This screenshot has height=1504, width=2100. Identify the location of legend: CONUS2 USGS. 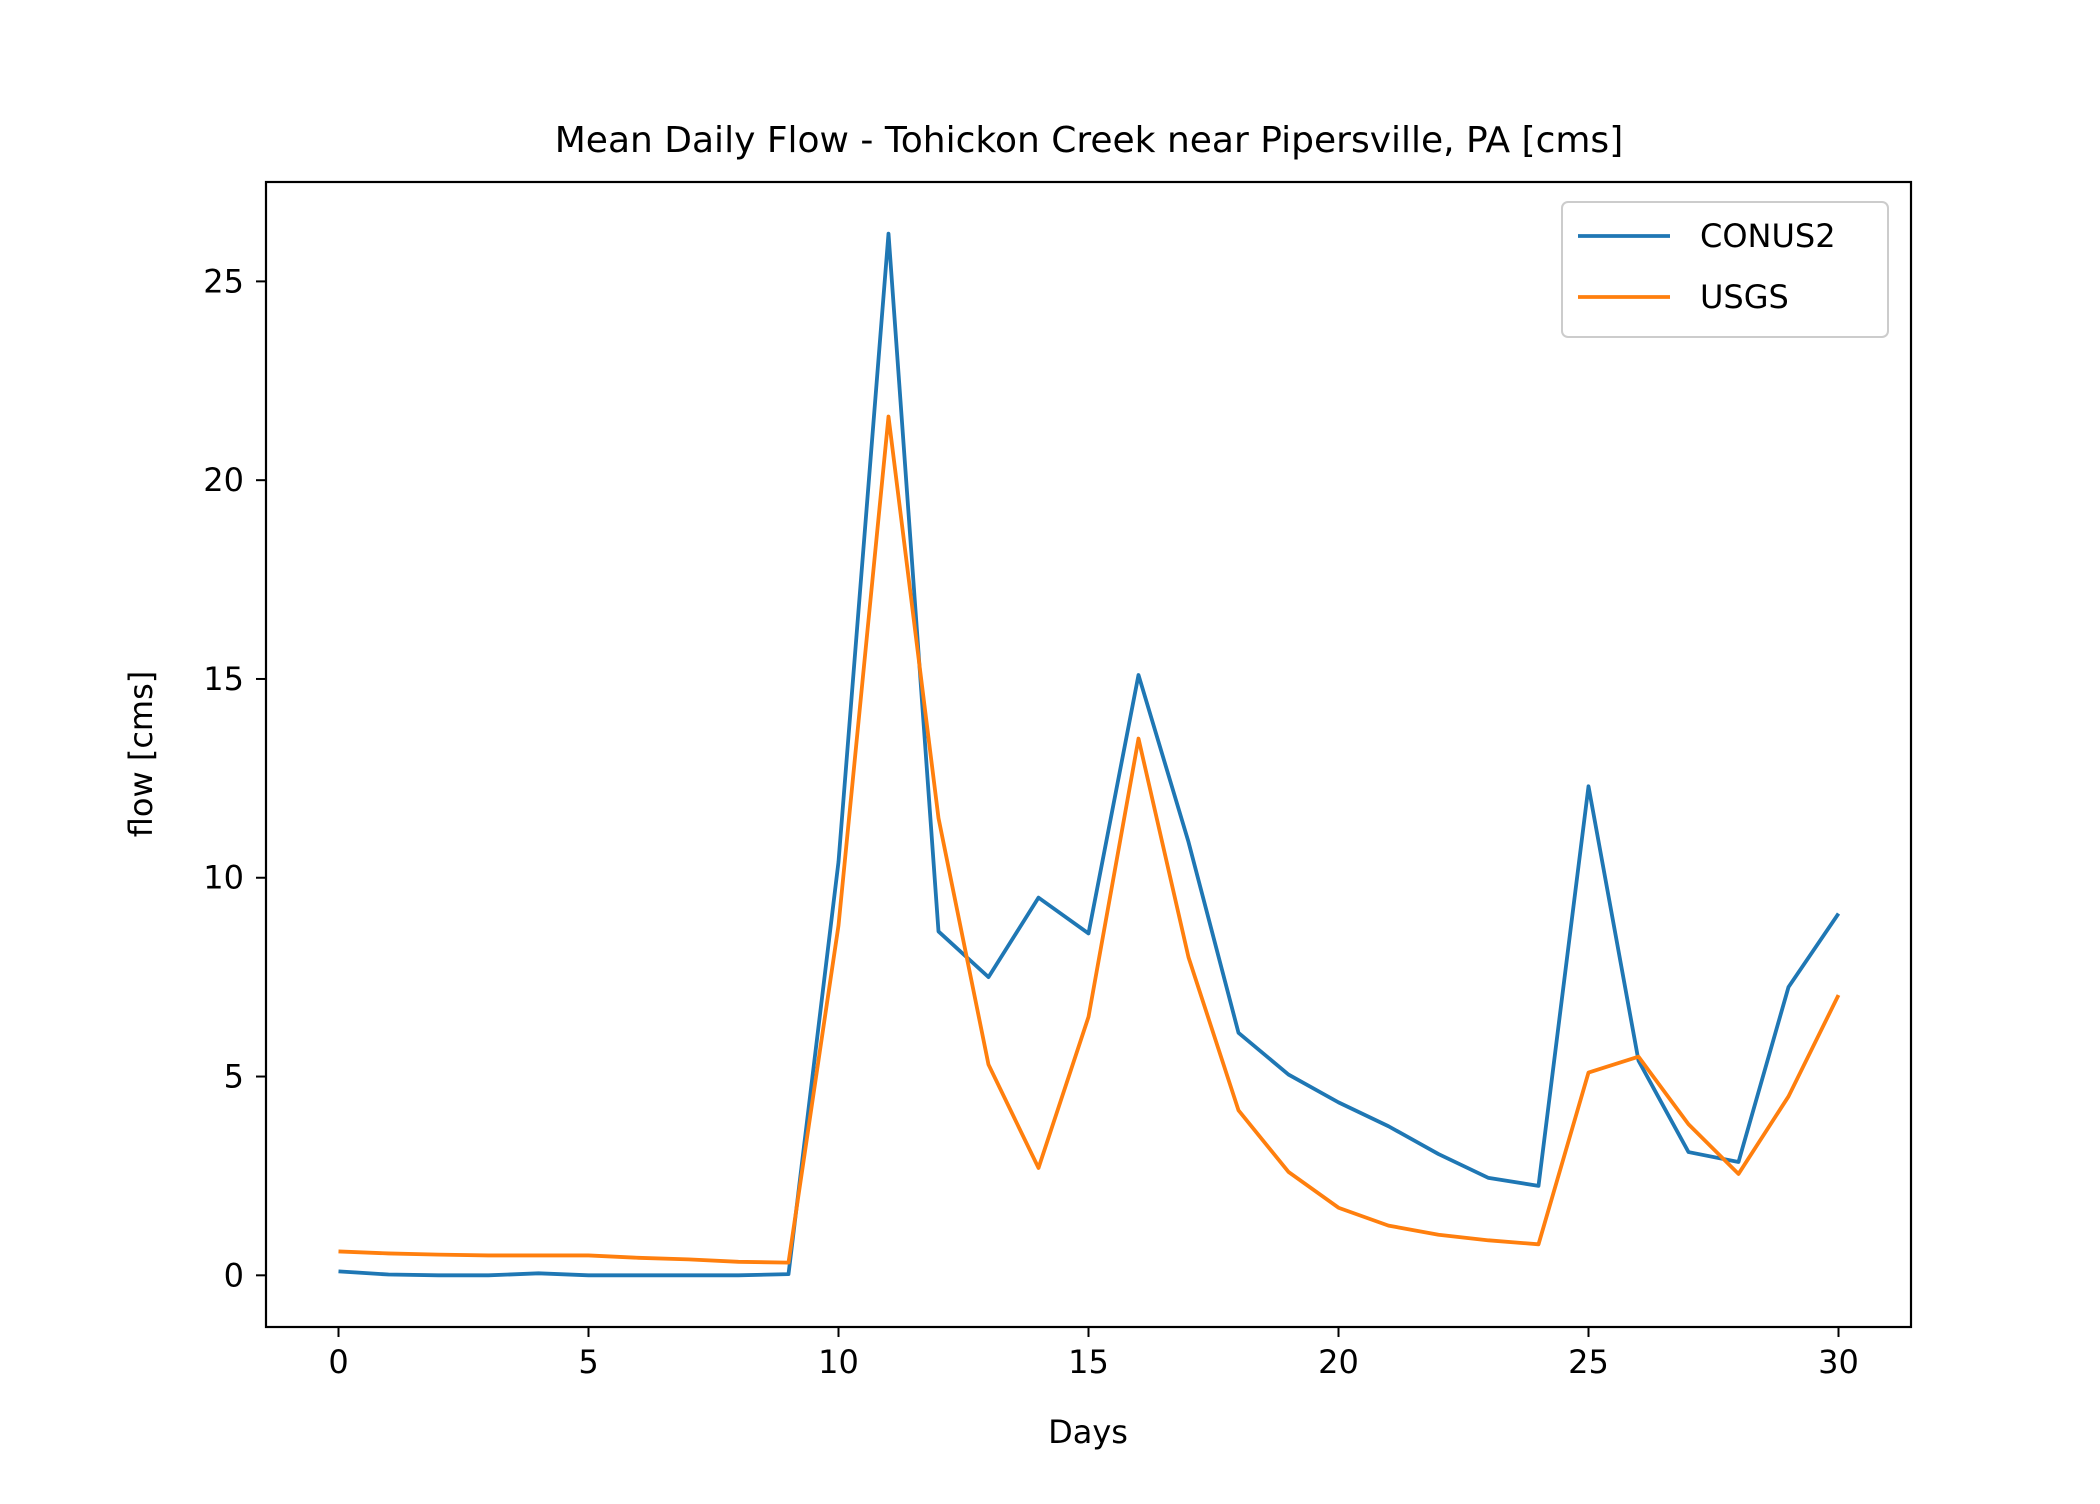
(1725, 269).